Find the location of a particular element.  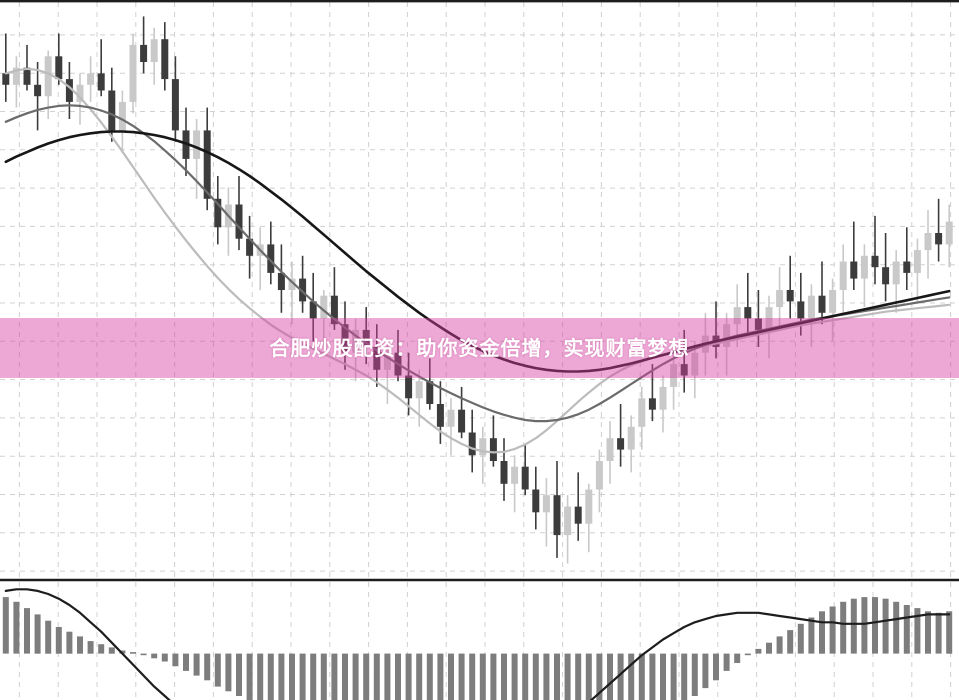

promo-banner-text: 合肥炒股配资：助你资金倍增，实现财富梦想 is located at coordinates (479, 348).